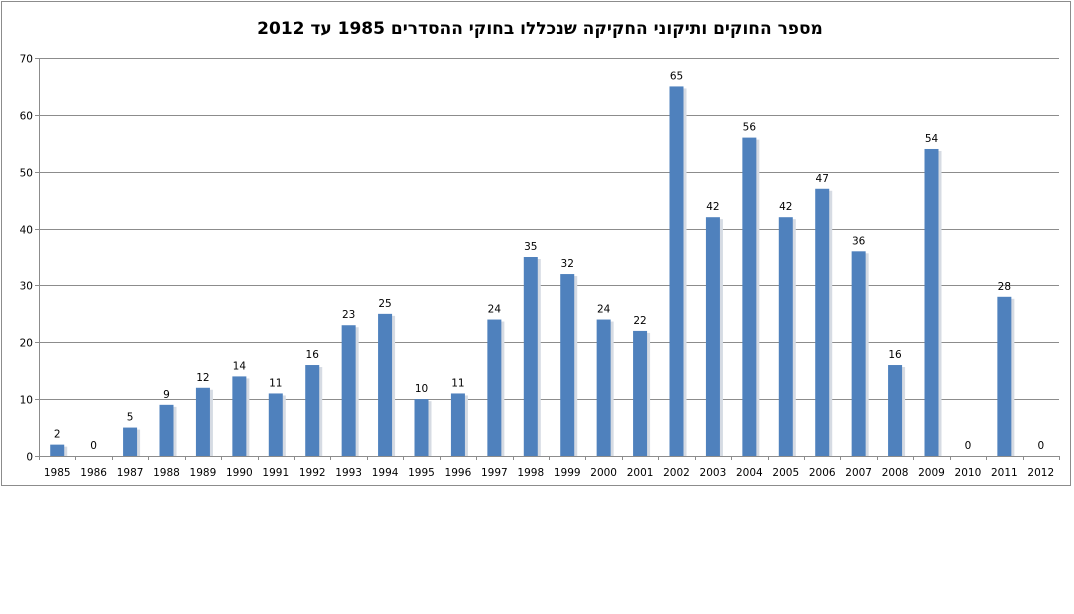  What do you see at coordinates (239, 416) in the screenshot?
I see `bar-1990` at bounding box center [239, 416].